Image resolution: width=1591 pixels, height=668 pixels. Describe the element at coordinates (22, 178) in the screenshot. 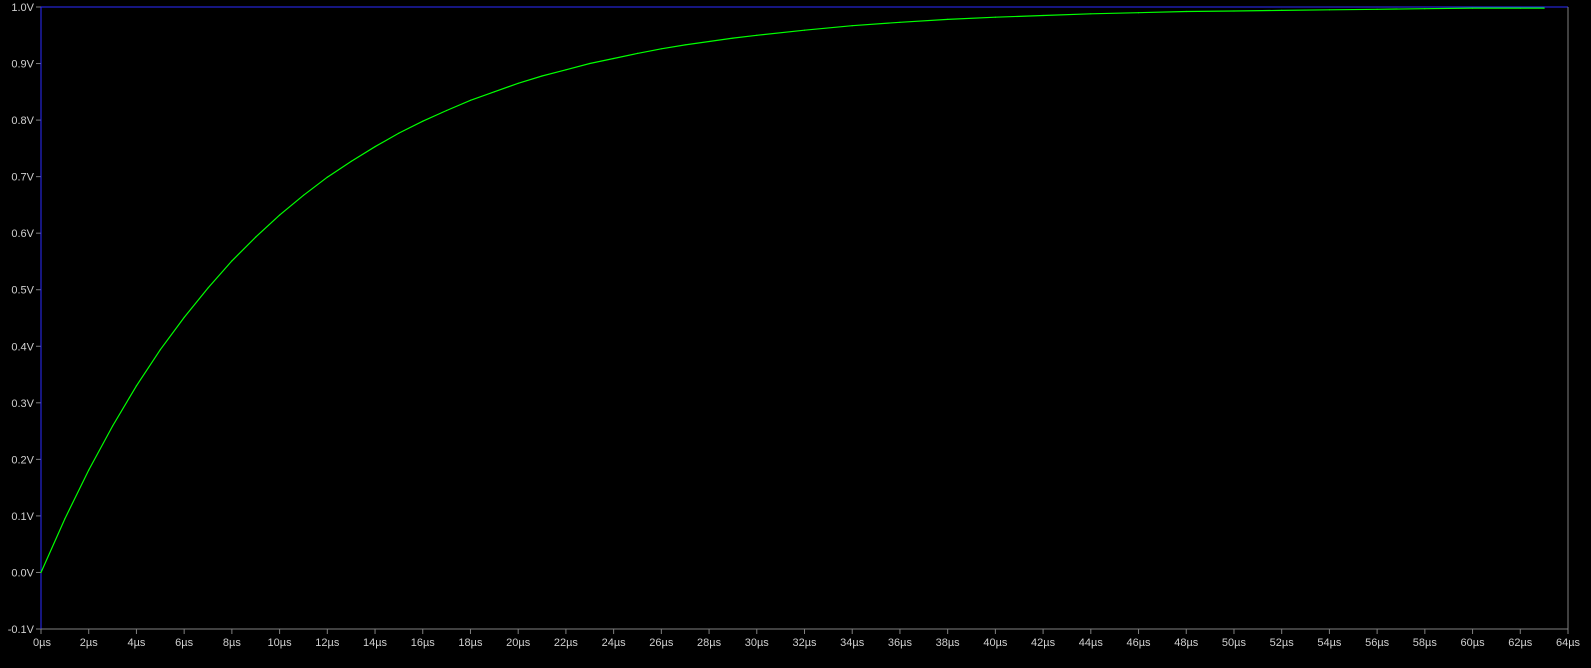

I see `y-tick-label: 0.7V` at that location.